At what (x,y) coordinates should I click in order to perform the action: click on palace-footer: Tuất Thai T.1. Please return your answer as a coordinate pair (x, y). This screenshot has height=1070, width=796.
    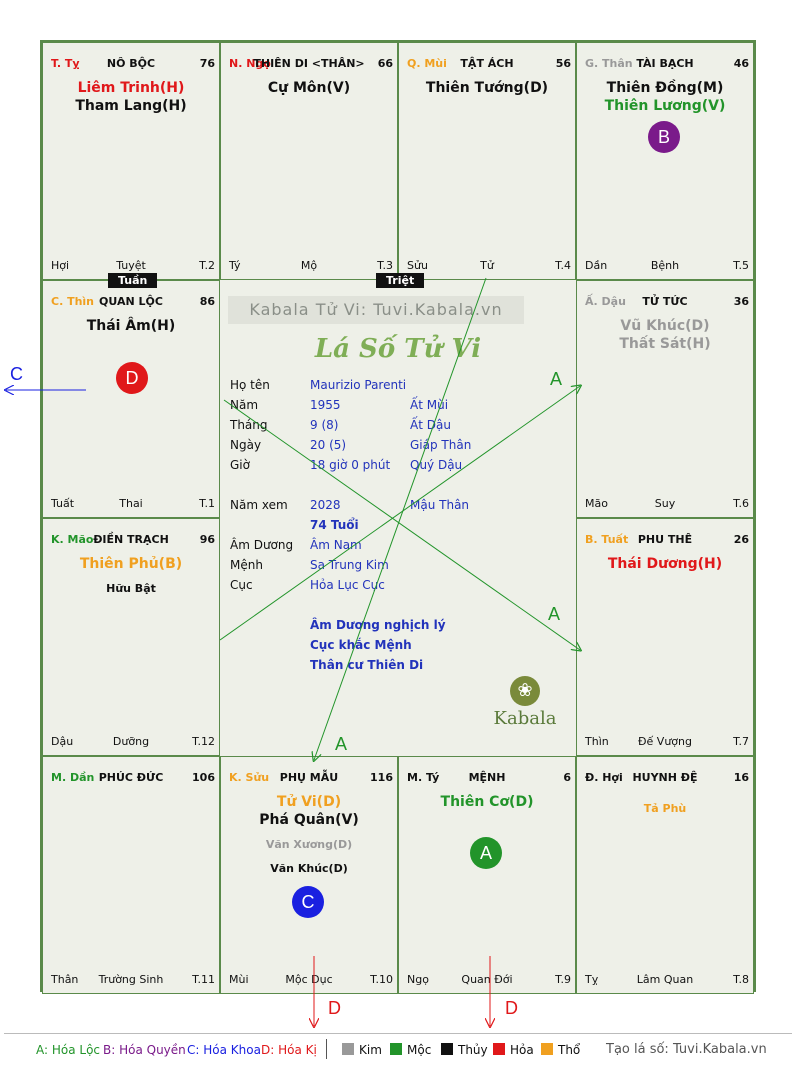
    Looking at the image, I should click on (131, 504).